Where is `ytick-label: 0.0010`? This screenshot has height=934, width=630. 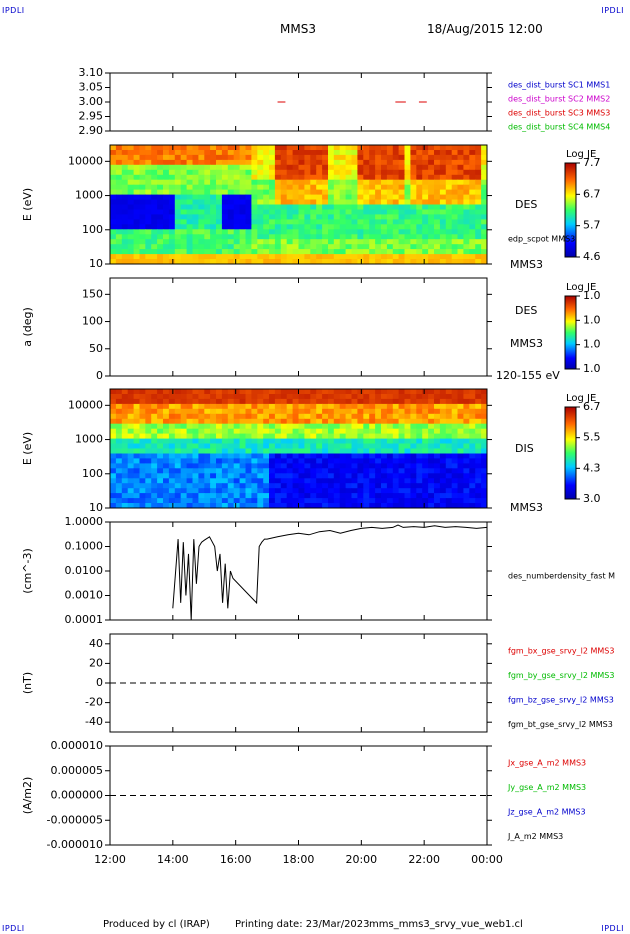 ytick-label: 0.0010 is located at coordinates (84, 595).